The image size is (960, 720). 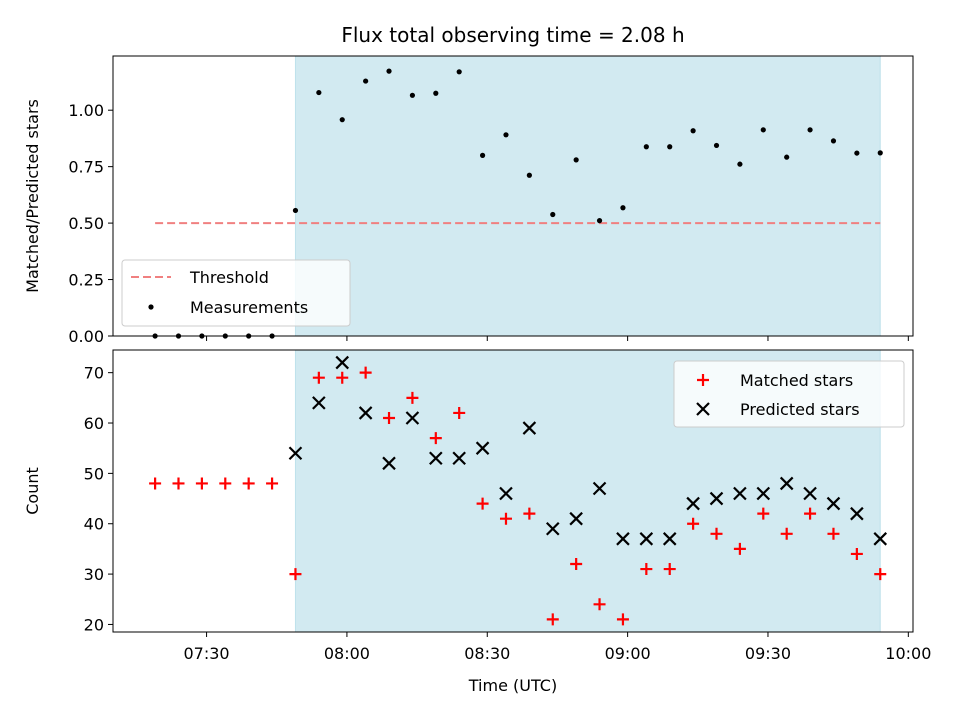 What do you see at coordinates (796, 380) in the screenshot?
I see `legend-matched-label: Matched stars` at bounding box center [796, 380].